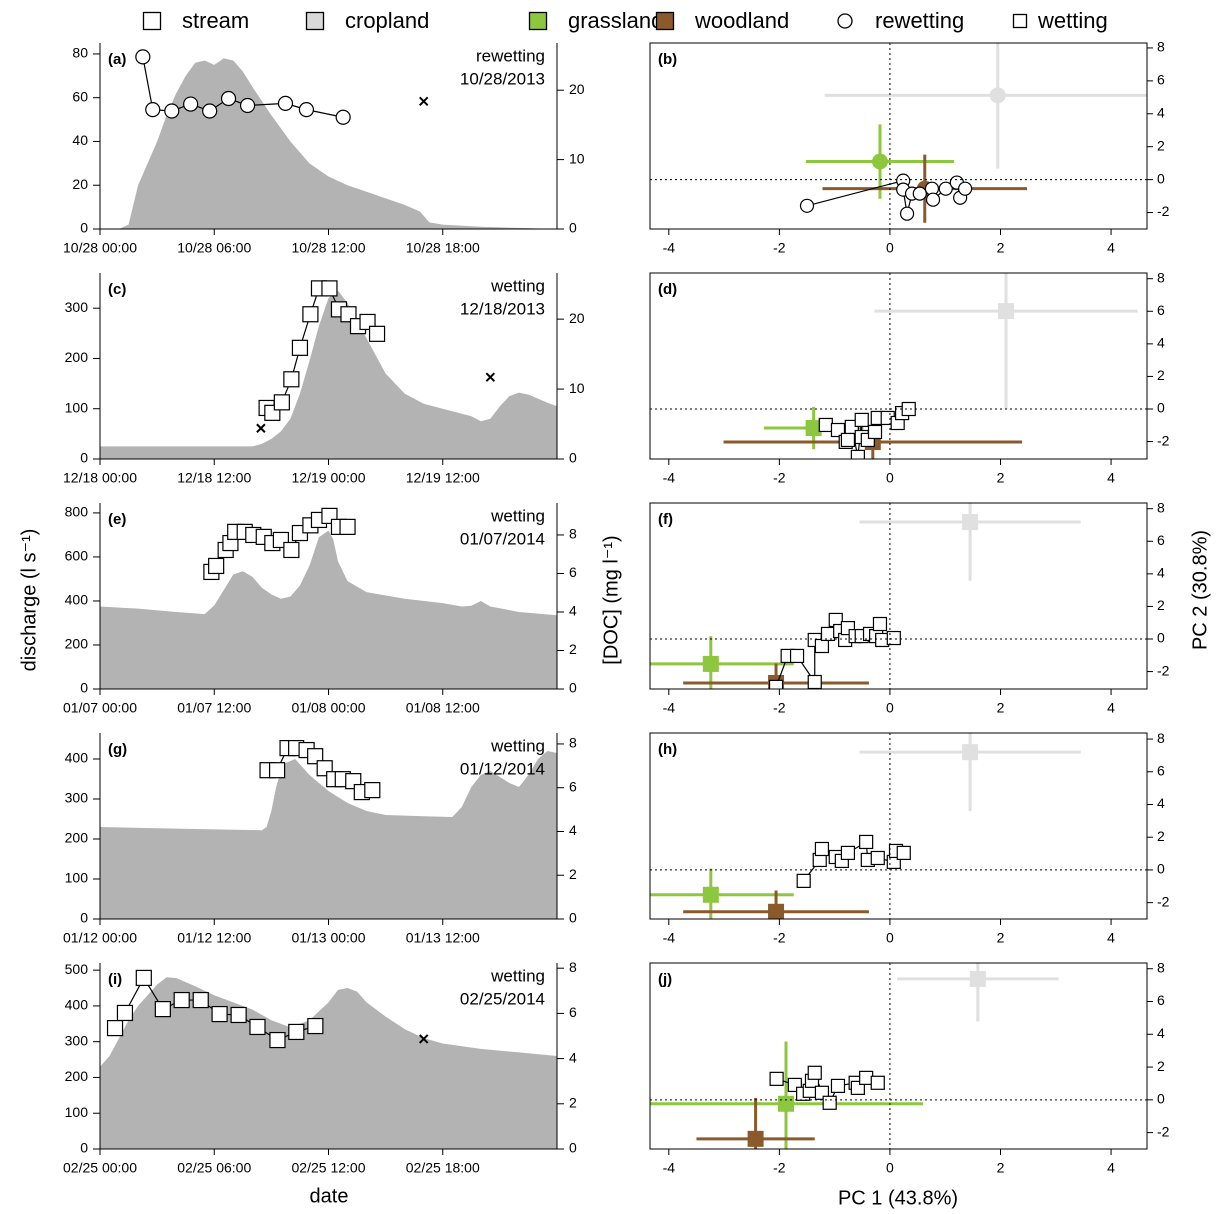 The image size is (1219, 1214). I want to click on legend-label: stream, so click(215, 20).